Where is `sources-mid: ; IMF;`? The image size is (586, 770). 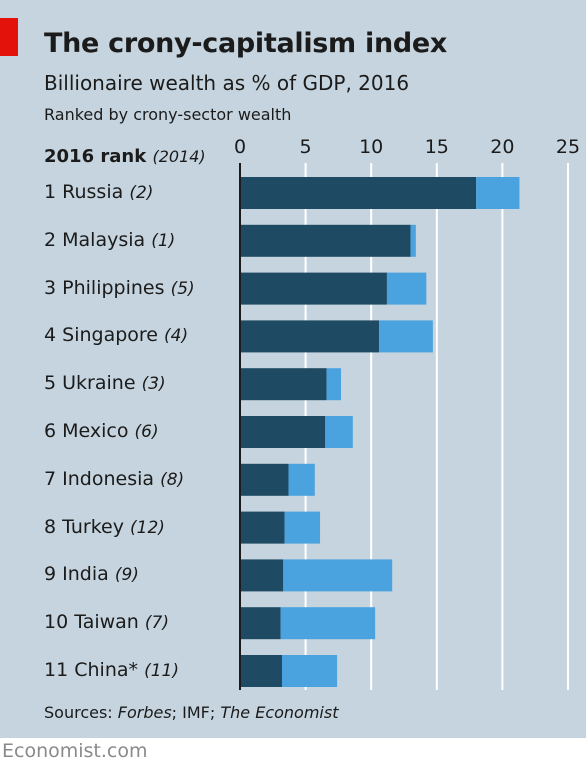 sources-mid: ; IMF; is located at coordinates (196, 712).